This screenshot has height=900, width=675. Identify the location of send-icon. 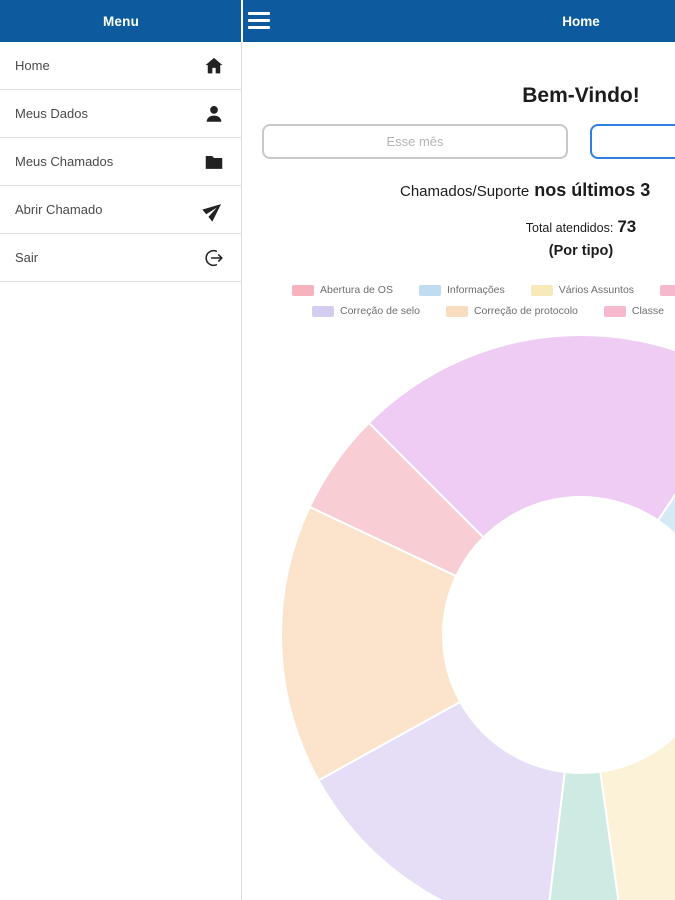
(213, 210).